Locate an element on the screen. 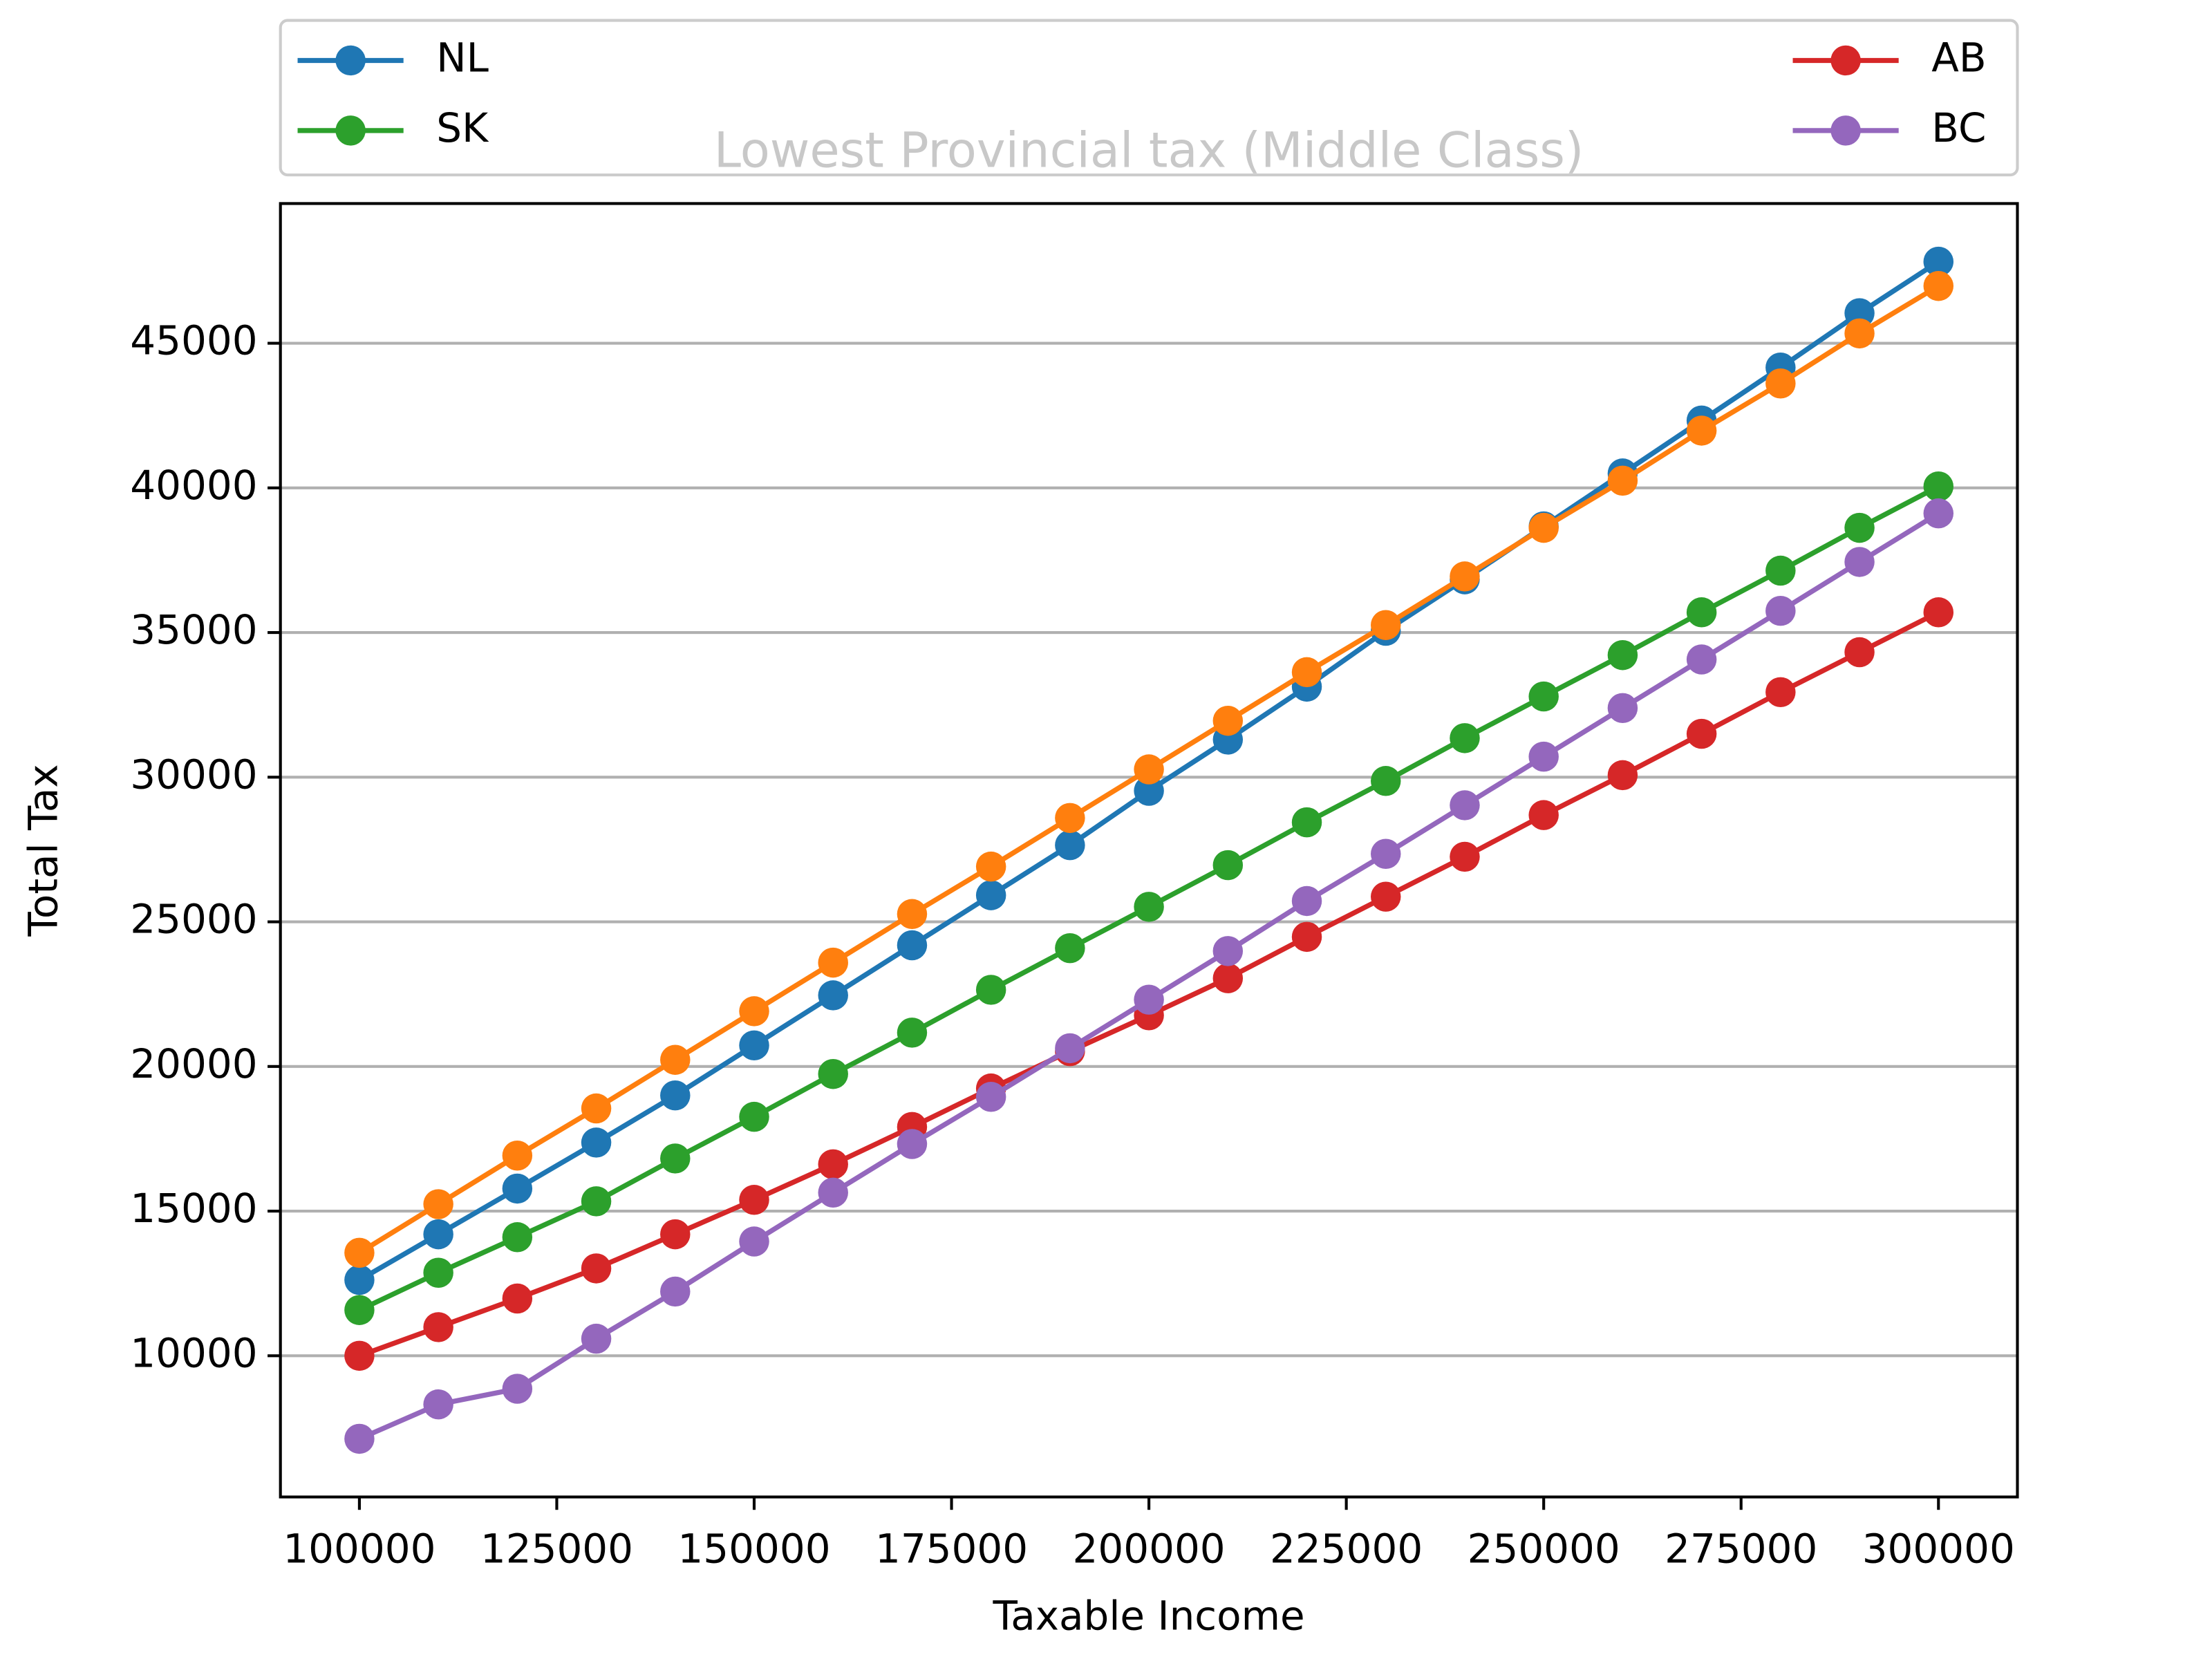 The image size is (2212, 1659). y-tick-label: 40000 is located at coordinates (194, 486).